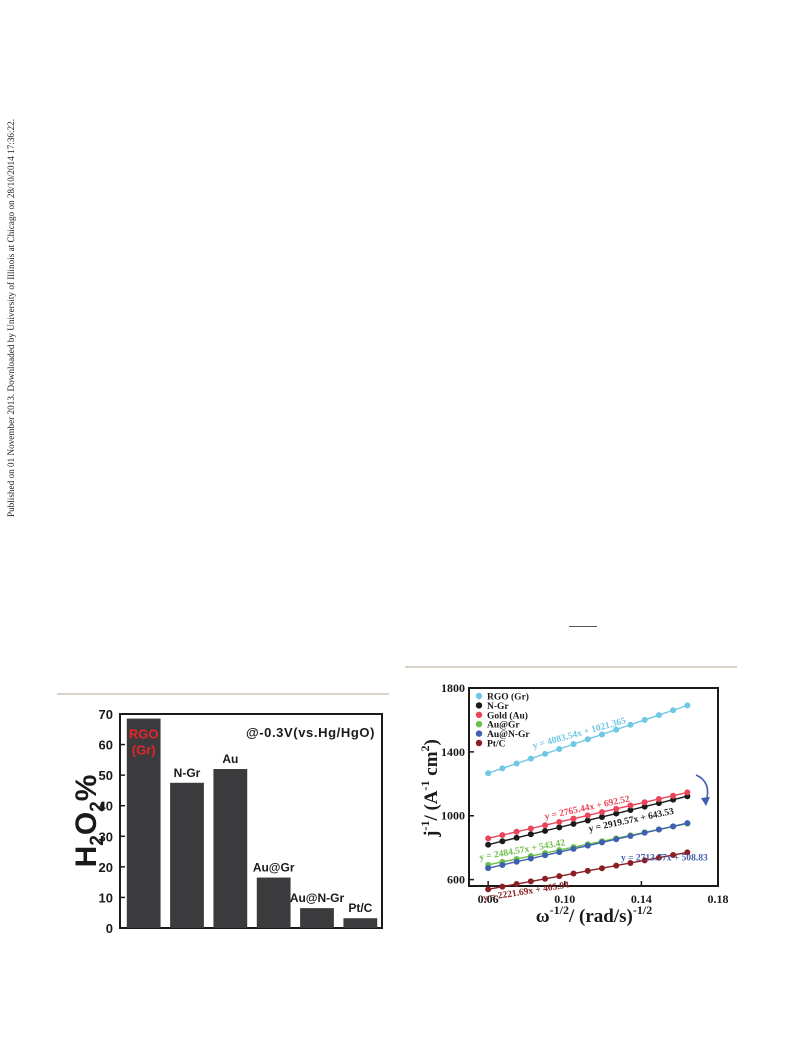  I want to click on kl-ylabel-sup: -1, so click(425, 826).